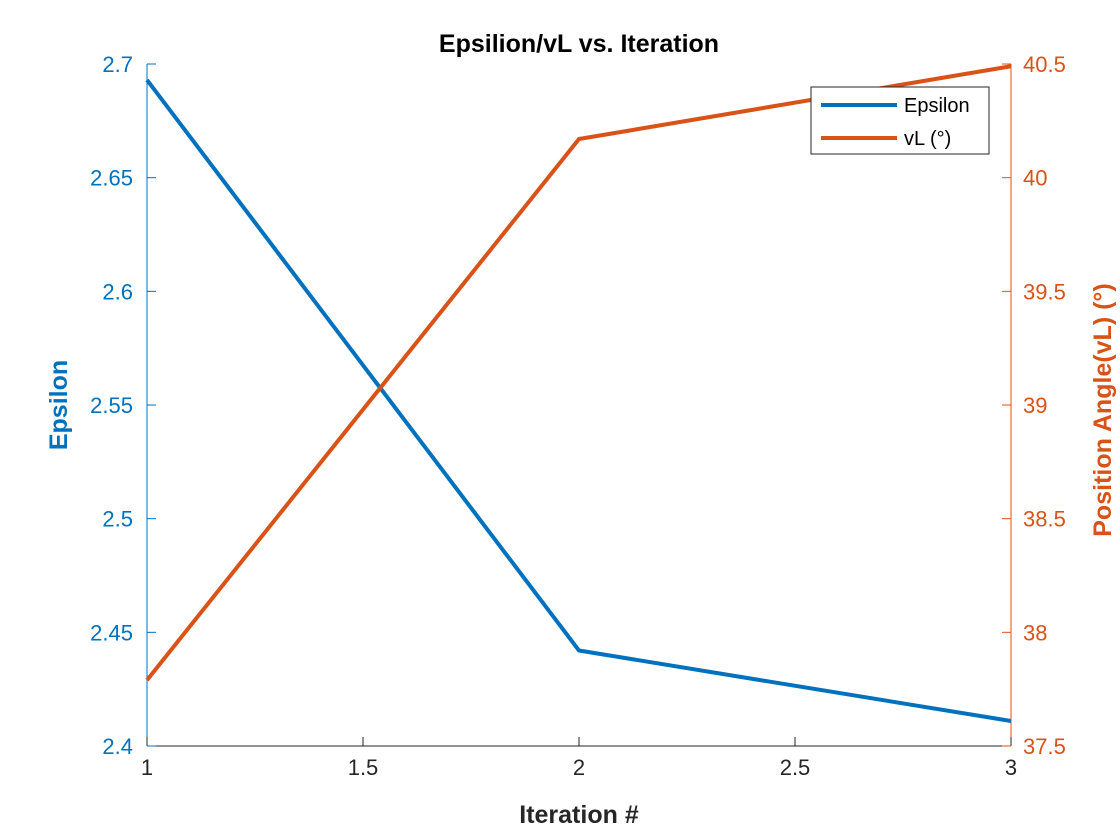 The height and width of the screenshot is (840, 1120). What do you see at coordinates (117, 291) in the screenshot?
I see `left-y-tick-label: 2.6` at bounding box center [117, 291].